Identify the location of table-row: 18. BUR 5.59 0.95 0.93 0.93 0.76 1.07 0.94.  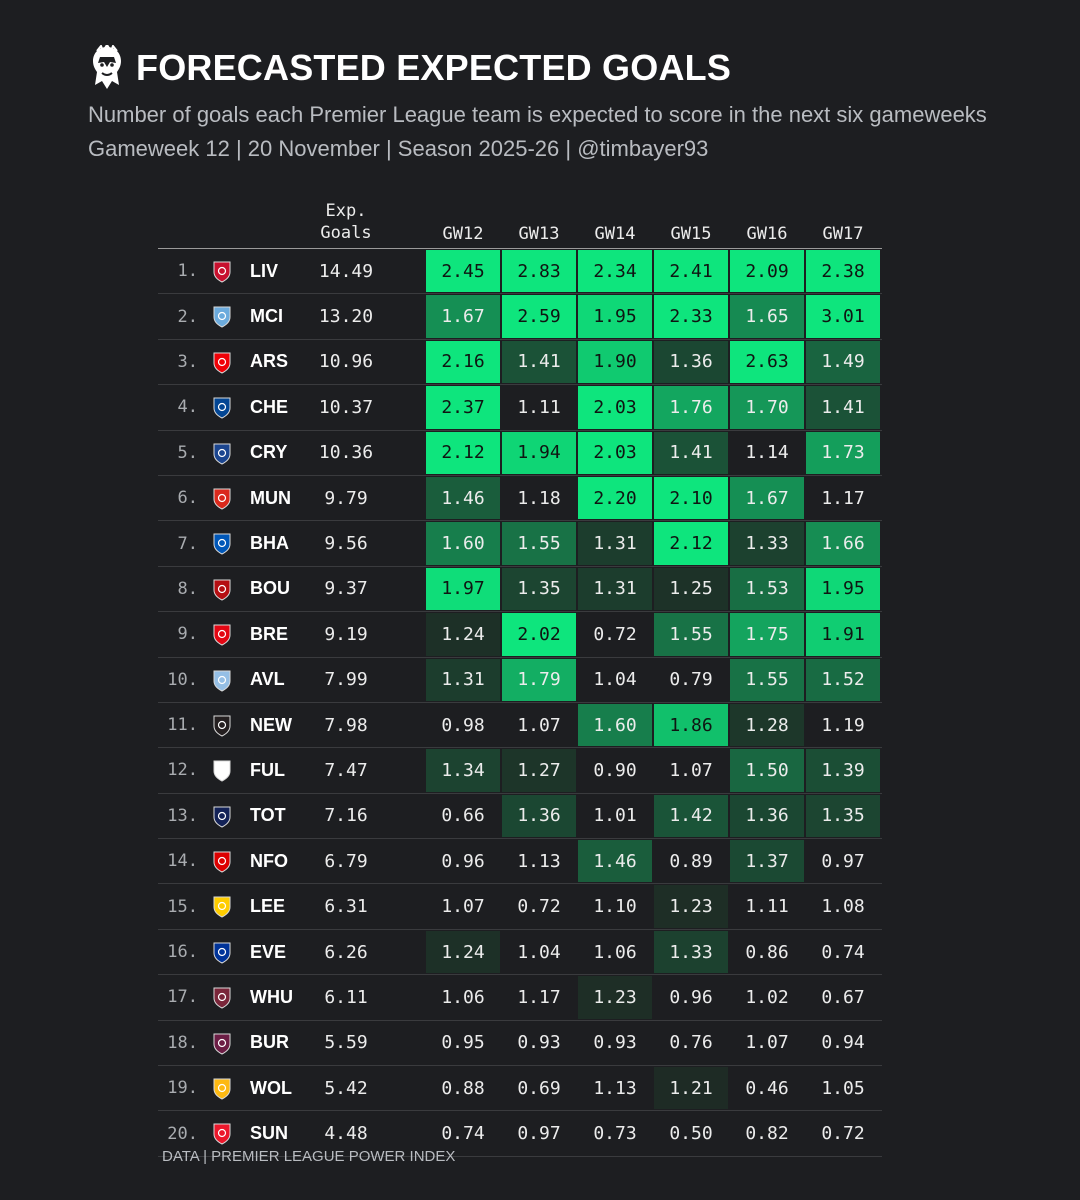
(520, 1044).